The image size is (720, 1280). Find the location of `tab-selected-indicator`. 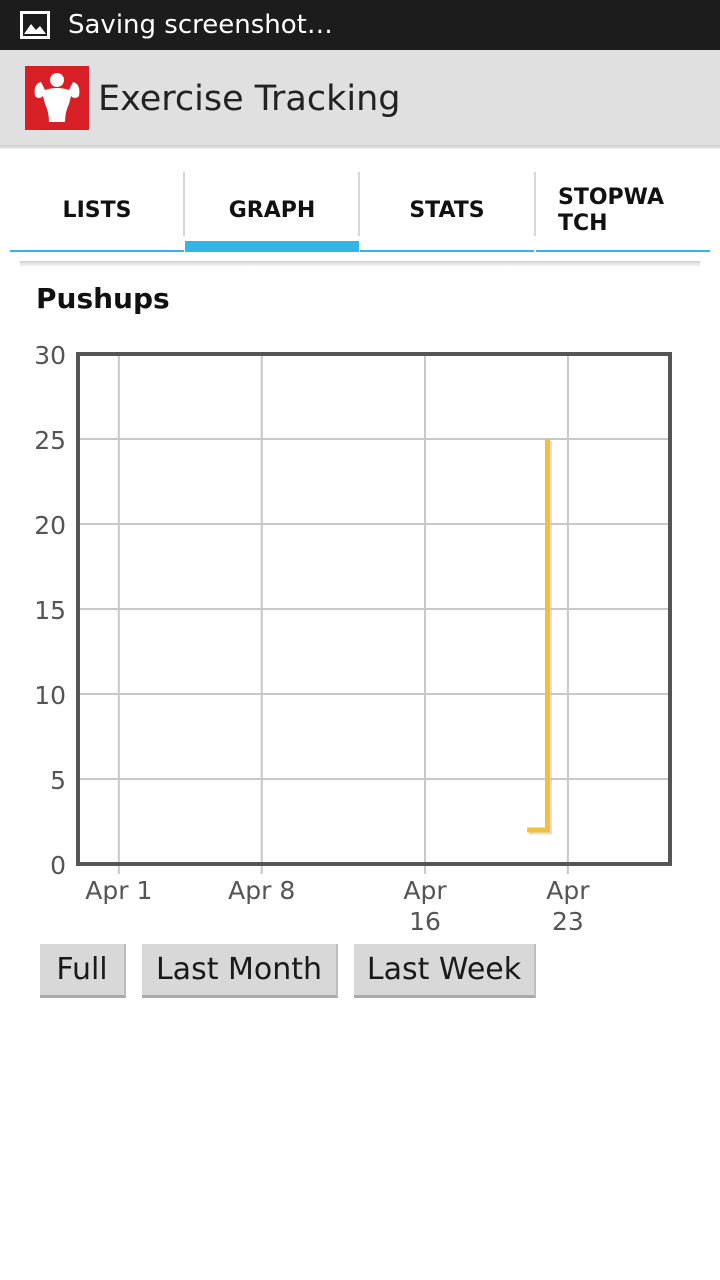

tab-selected-indicator is located at coordinates (272, 246).